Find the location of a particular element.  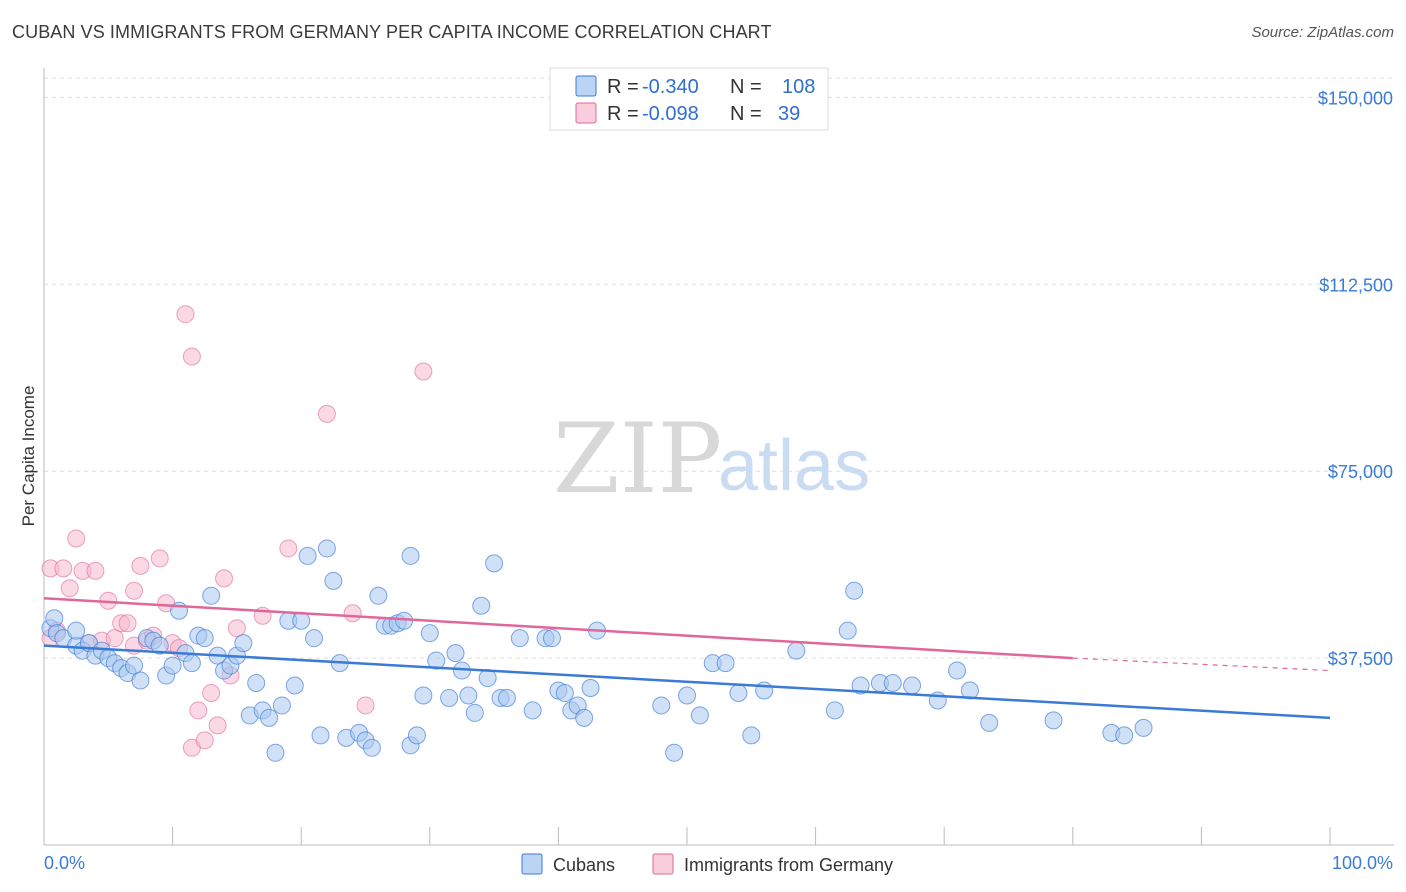

germany-trend-extension is located at coordinates (1201, 664).